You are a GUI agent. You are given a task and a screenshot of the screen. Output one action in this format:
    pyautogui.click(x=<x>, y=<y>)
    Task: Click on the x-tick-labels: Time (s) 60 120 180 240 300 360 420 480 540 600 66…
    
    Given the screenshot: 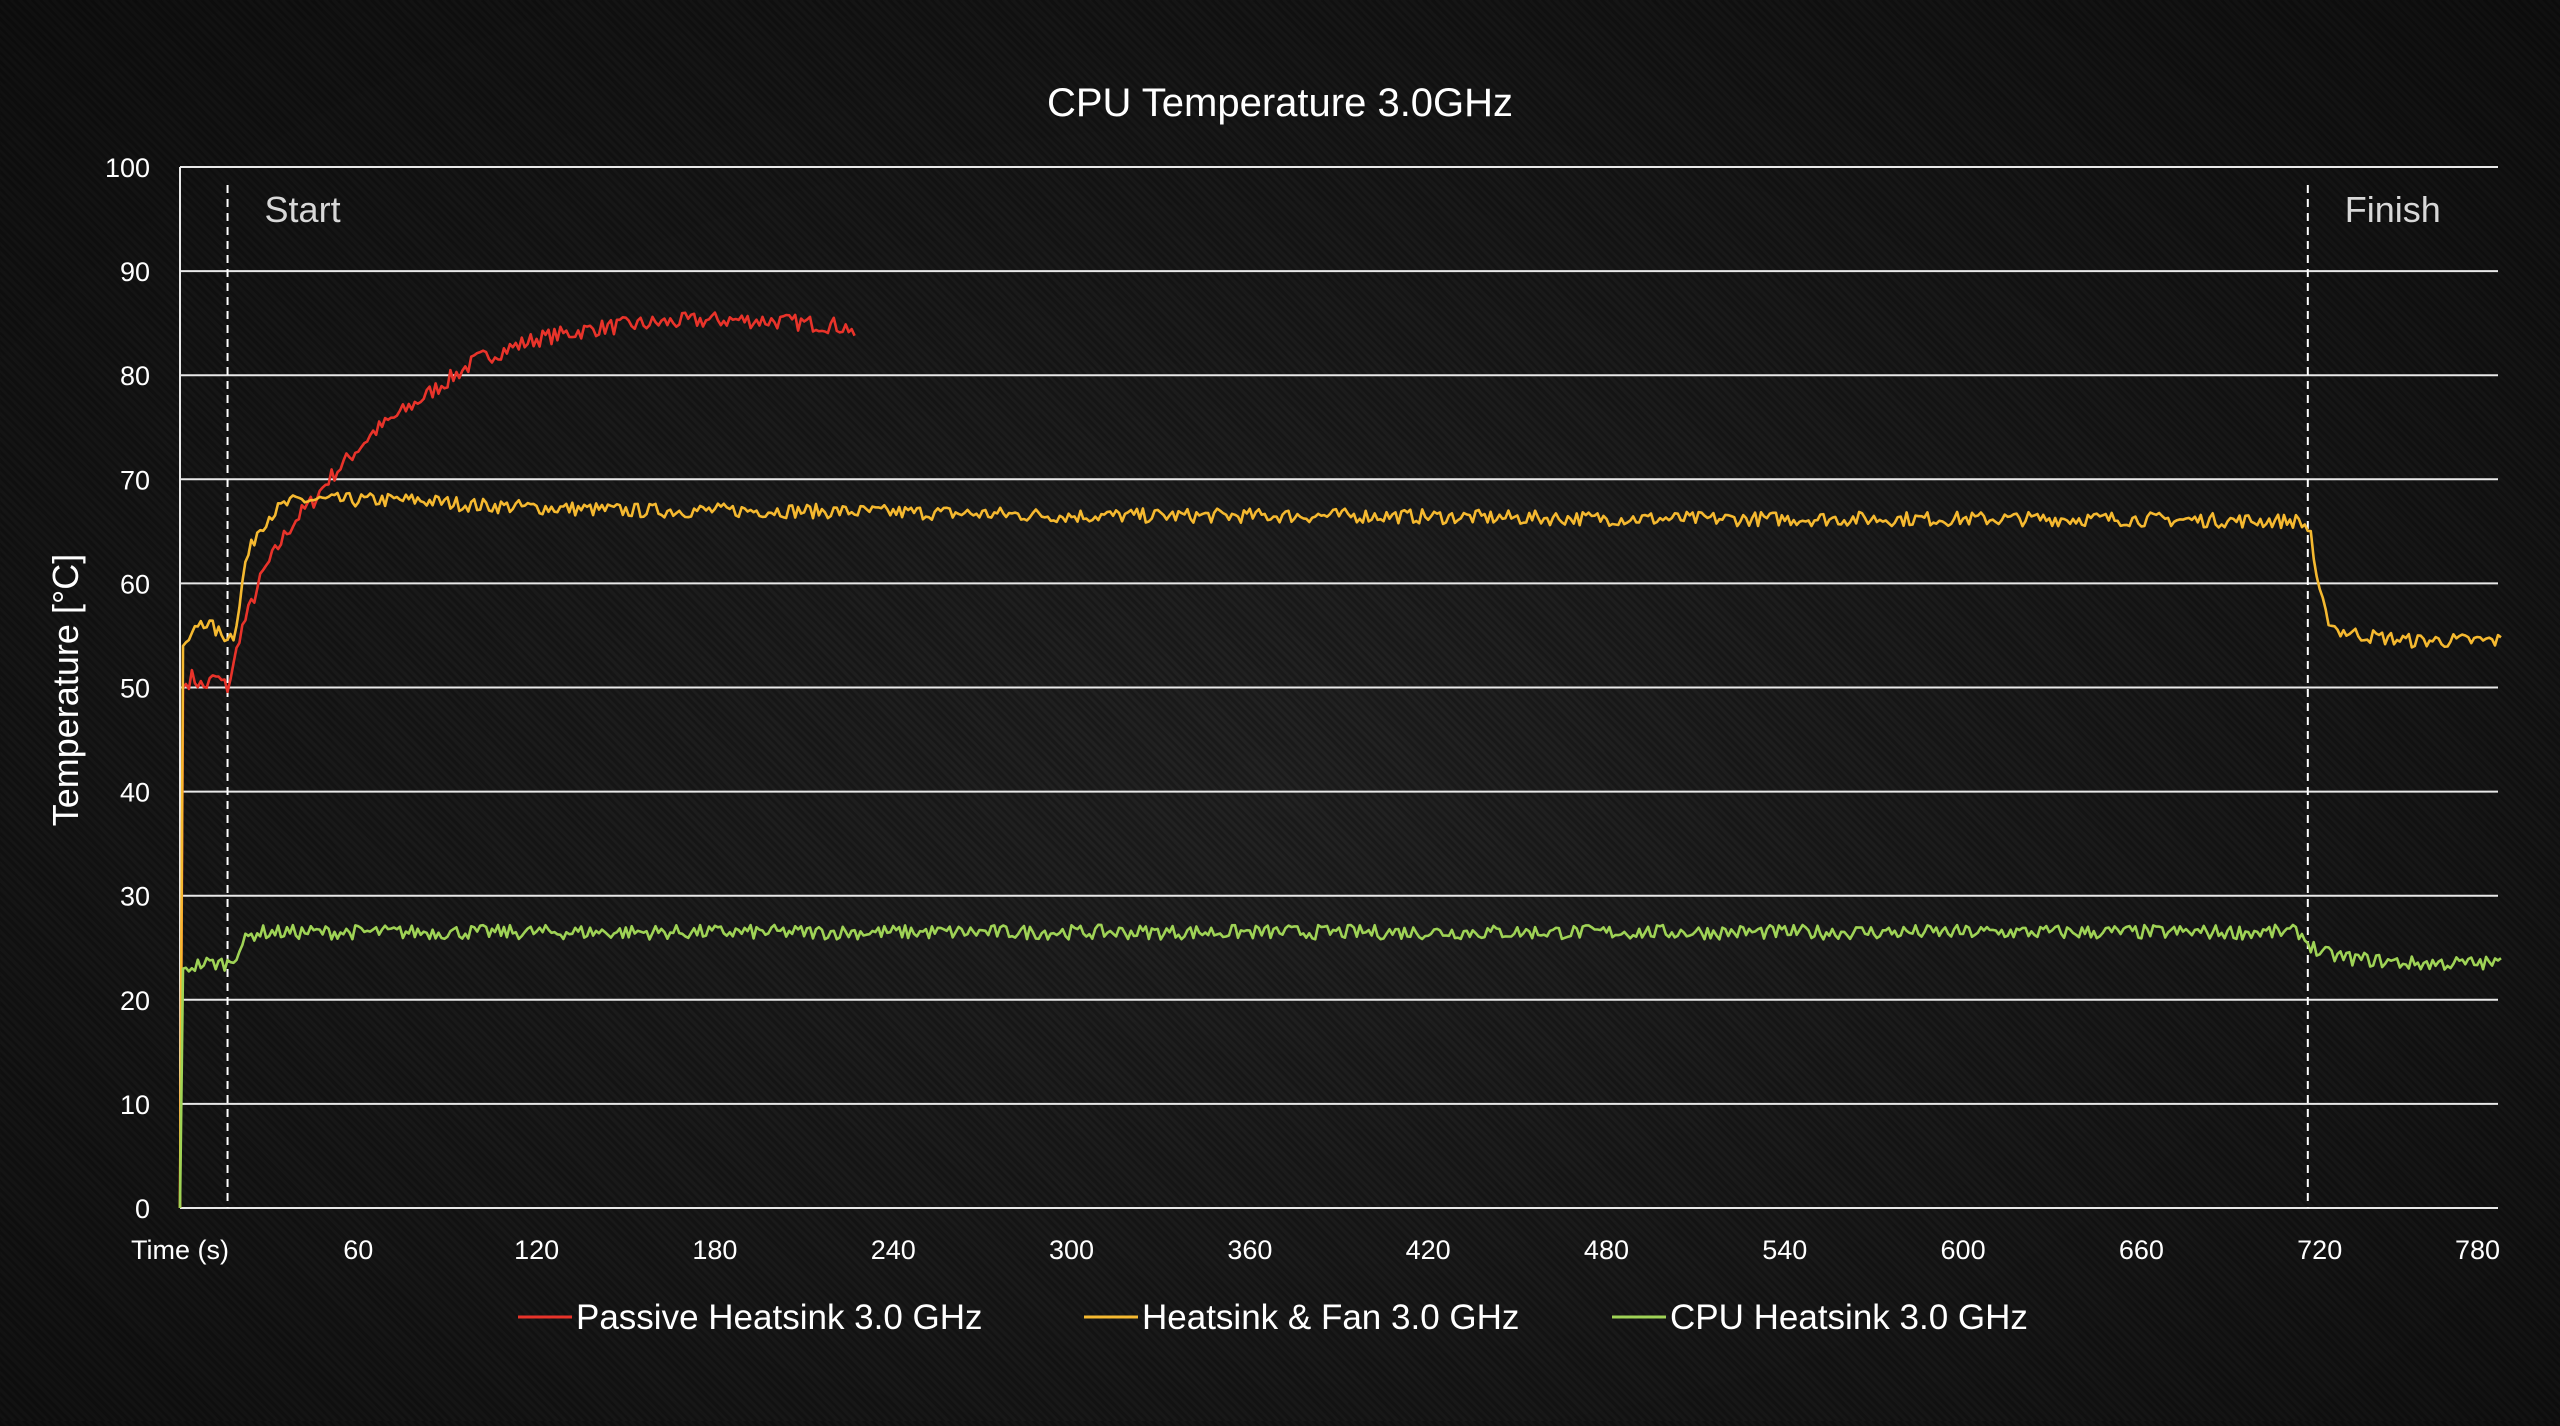 What is the action you would take?
    pyautogui.click(x=1315, y=1250)
    